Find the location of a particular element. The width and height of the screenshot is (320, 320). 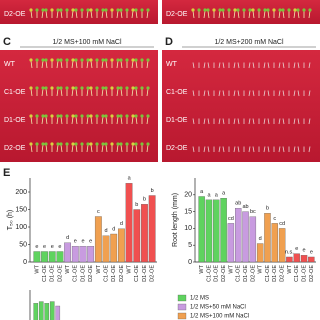

row-label: D2-OE is located at coordinates (15, 148).